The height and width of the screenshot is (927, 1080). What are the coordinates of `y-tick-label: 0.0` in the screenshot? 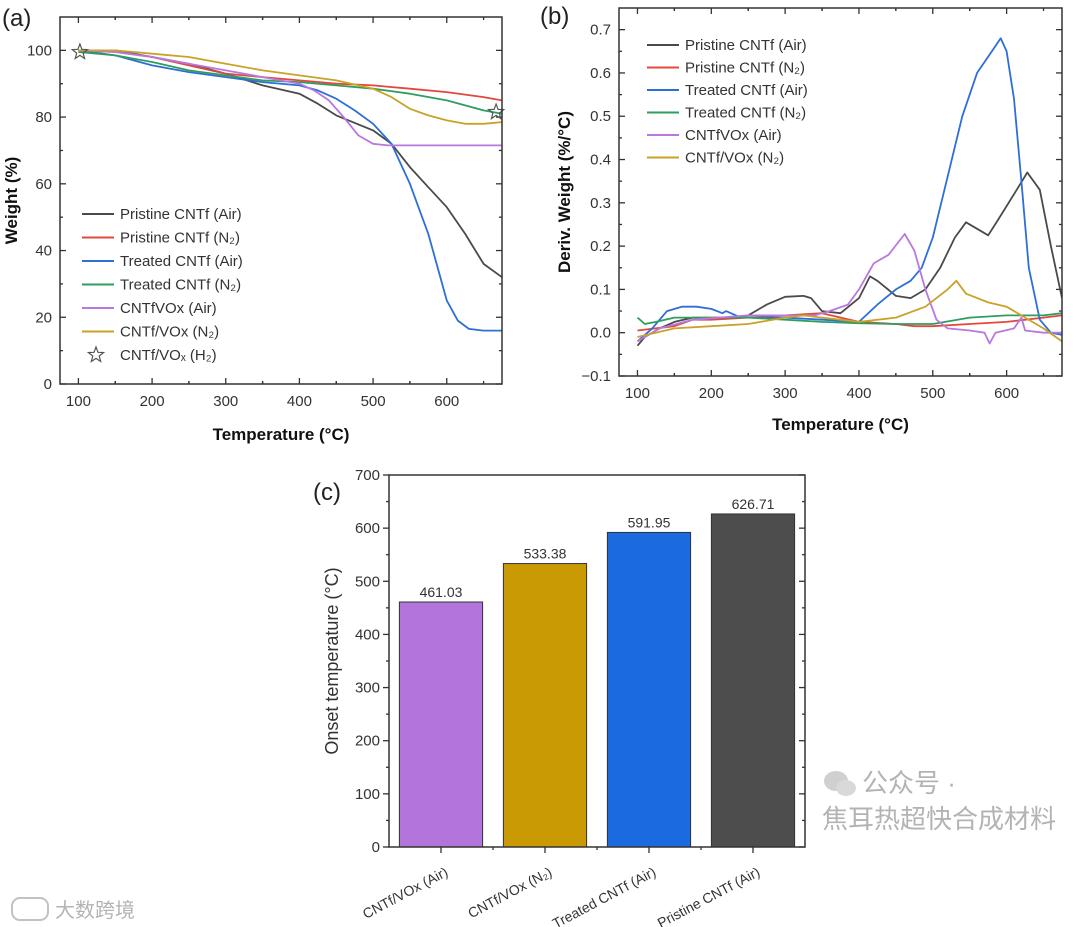 It's located at (600, 333).